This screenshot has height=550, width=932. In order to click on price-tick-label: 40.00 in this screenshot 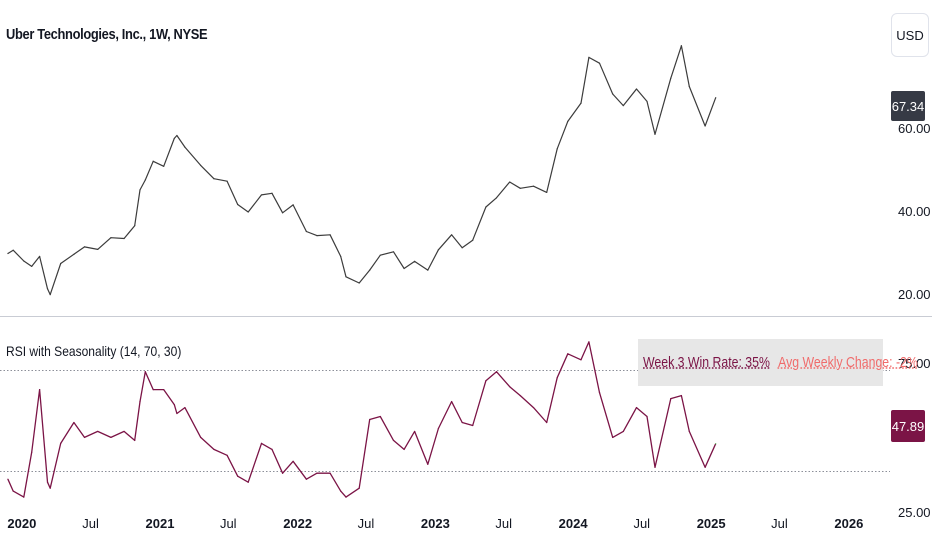, I will do `click(914, 211)`.